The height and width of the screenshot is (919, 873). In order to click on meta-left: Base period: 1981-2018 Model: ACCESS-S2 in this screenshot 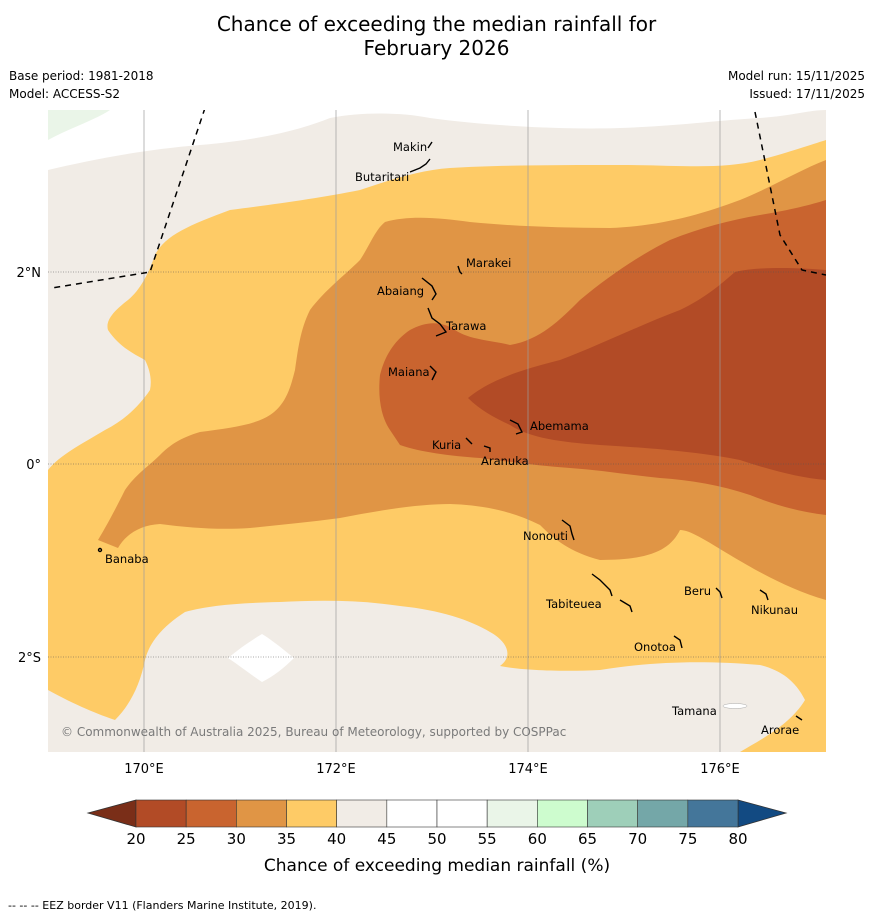, I will do `click(81, 85)`.